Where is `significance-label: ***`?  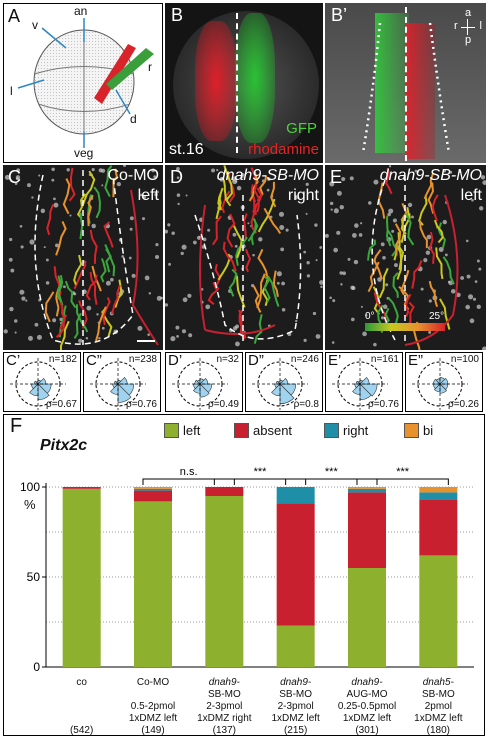
significance-label: *** is located at coordinates (332, 472).